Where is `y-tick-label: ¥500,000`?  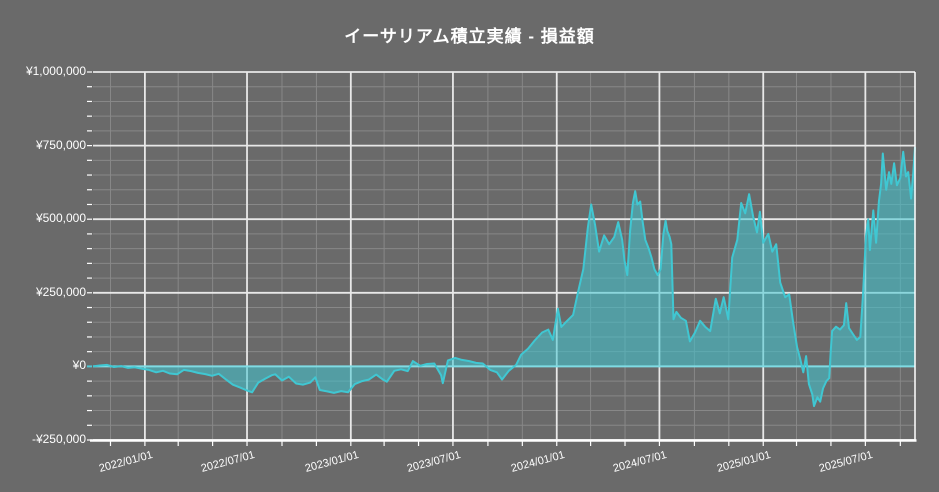
y-tick-label: ¥500,000 is located at coordinates (60, 218).